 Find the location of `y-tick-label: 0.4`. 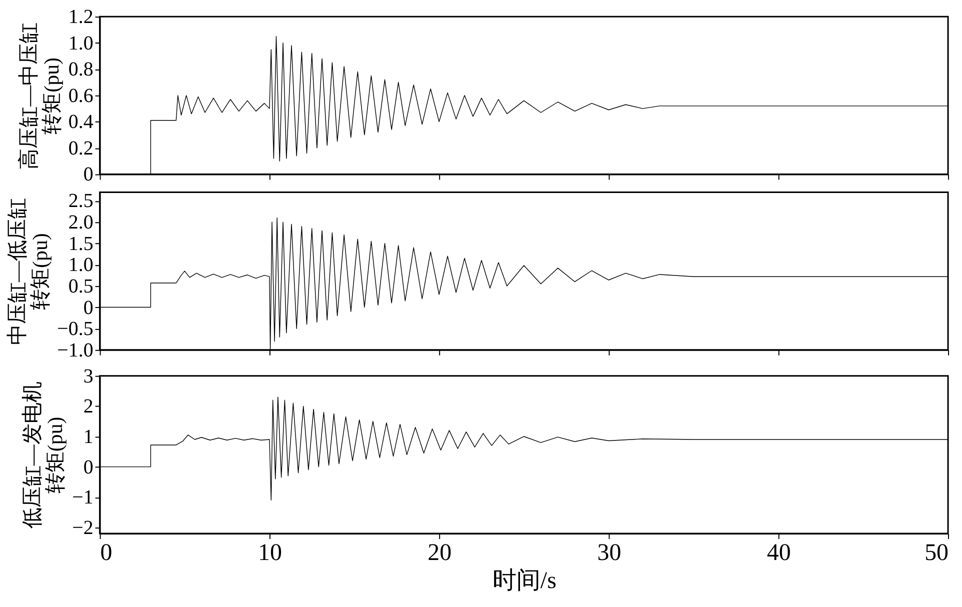

y-tick-label: 0.4 is located at coordinates (81, 122).